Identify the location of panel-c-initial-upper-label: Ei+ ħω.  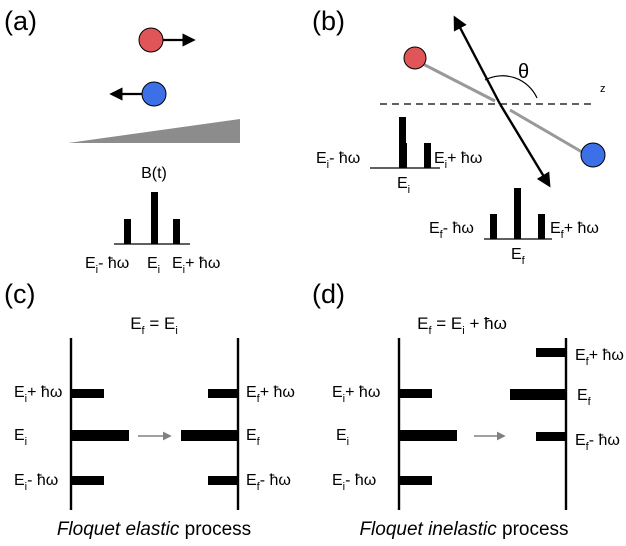
(38, 394).